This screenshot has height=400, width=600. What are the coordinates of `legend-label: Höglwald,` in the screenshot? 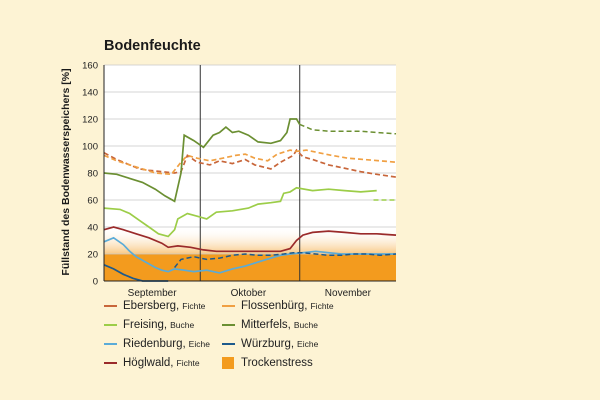 It's located at (148, 363).